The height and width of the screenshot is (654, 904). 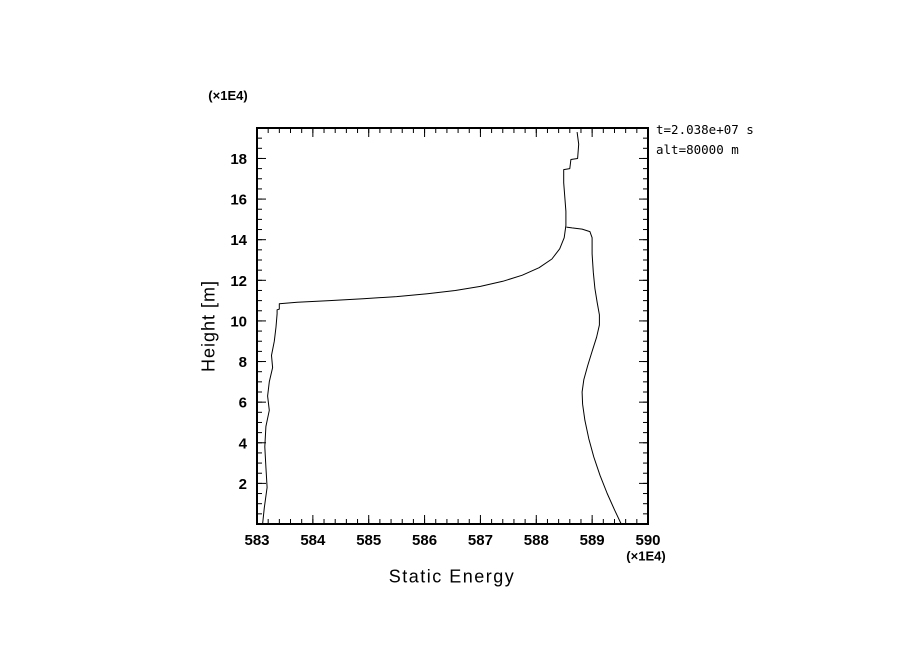 I want to click on y-tick-label: 12, so click(x=238, y=281).